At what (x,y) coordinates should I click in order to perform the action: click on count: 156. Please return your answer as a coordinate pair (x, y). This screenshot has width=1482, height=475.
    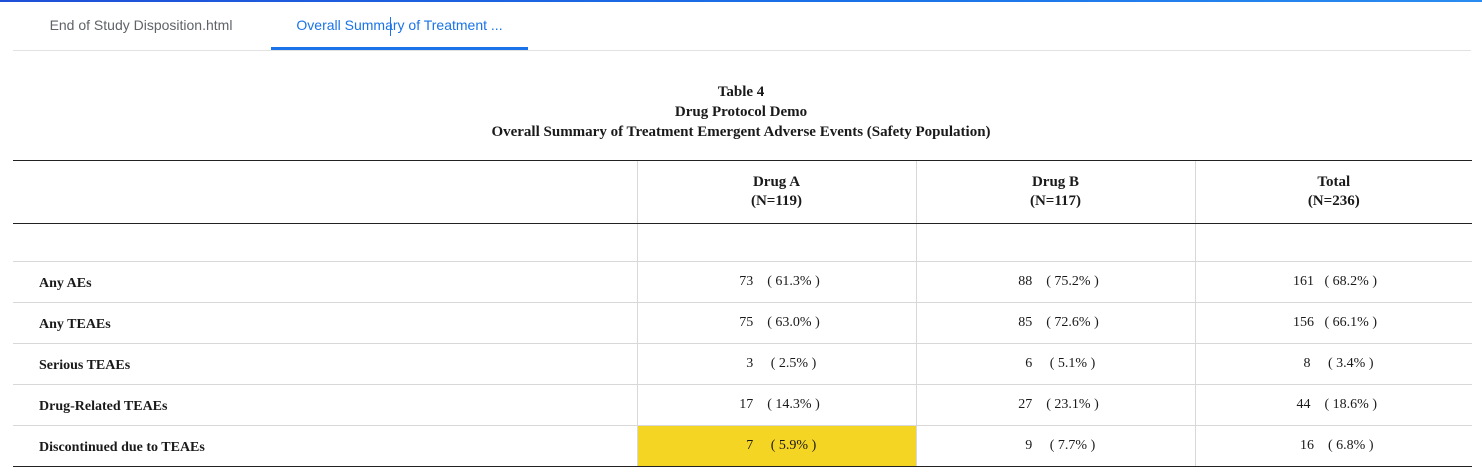
    Looking at the image, I should click on (1303, 322).